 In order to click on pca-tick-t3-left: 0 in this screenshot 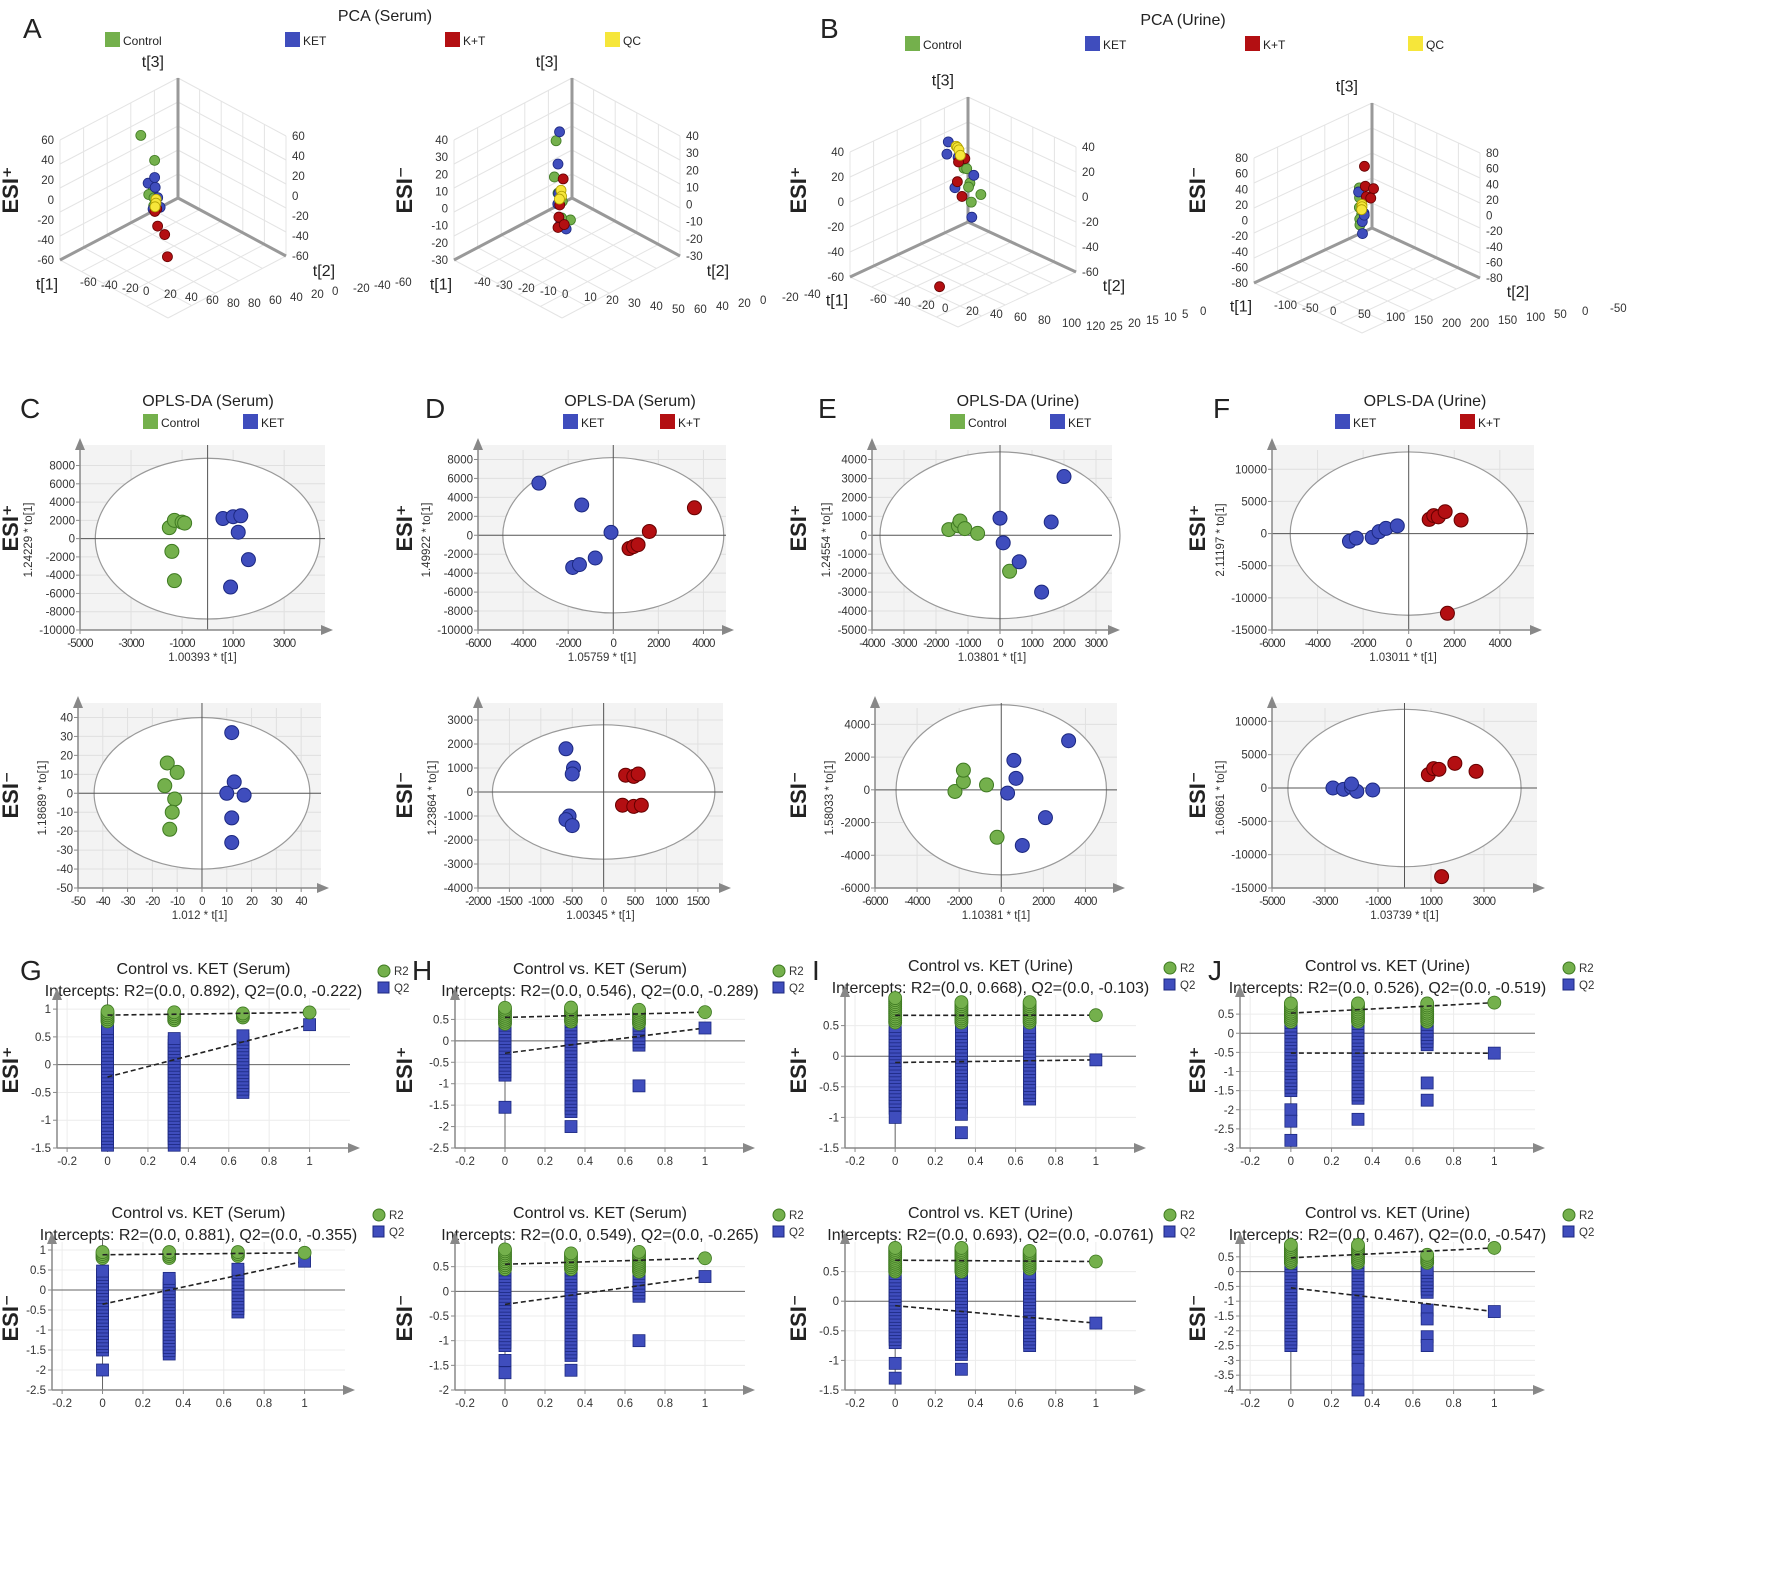, I will do `click(51, 201)`.